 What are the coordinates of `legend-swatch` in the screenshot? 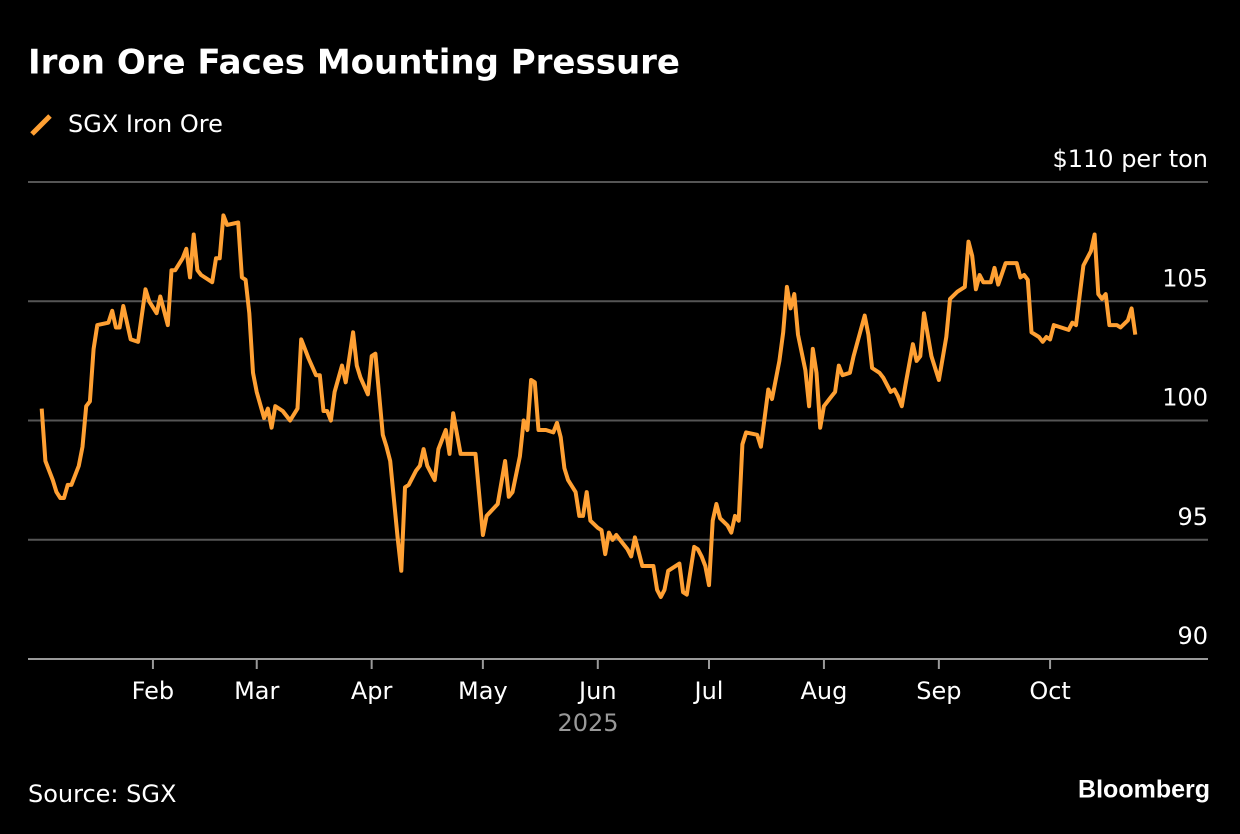 It's located at (41, 125).